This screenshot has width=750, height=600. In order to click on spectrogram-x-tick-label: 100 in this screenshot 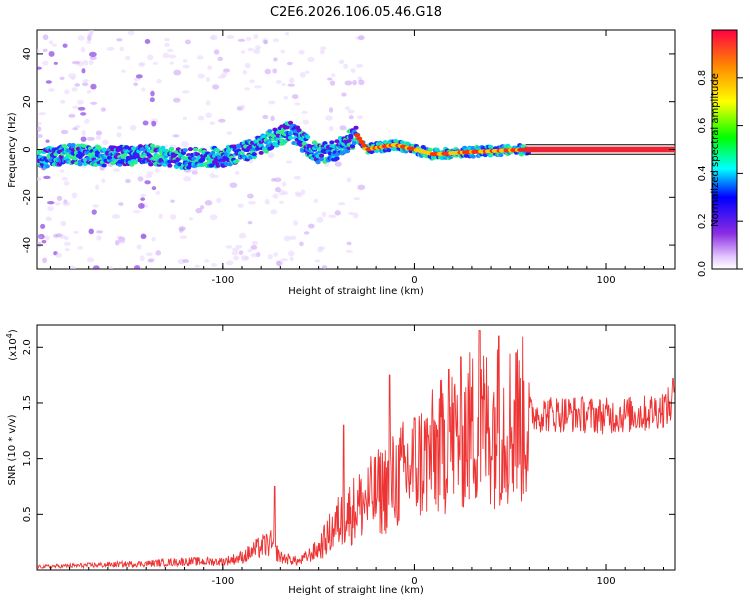, I will do `click(605, 280)`.